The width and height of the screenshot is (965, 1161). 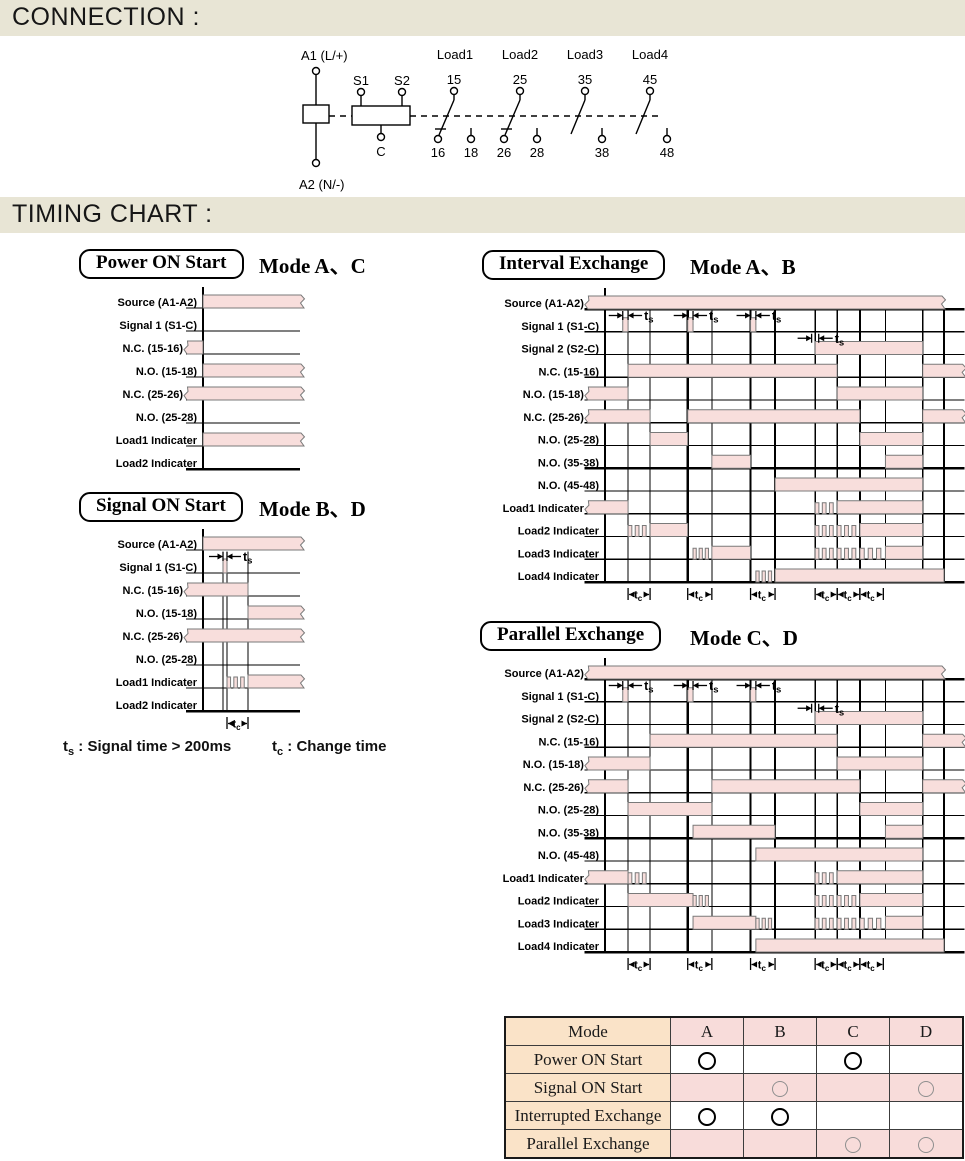 What do you see at coordinates (316, 114) in the screenshot?
I see `coil-box` at bounding box center [316, 114].